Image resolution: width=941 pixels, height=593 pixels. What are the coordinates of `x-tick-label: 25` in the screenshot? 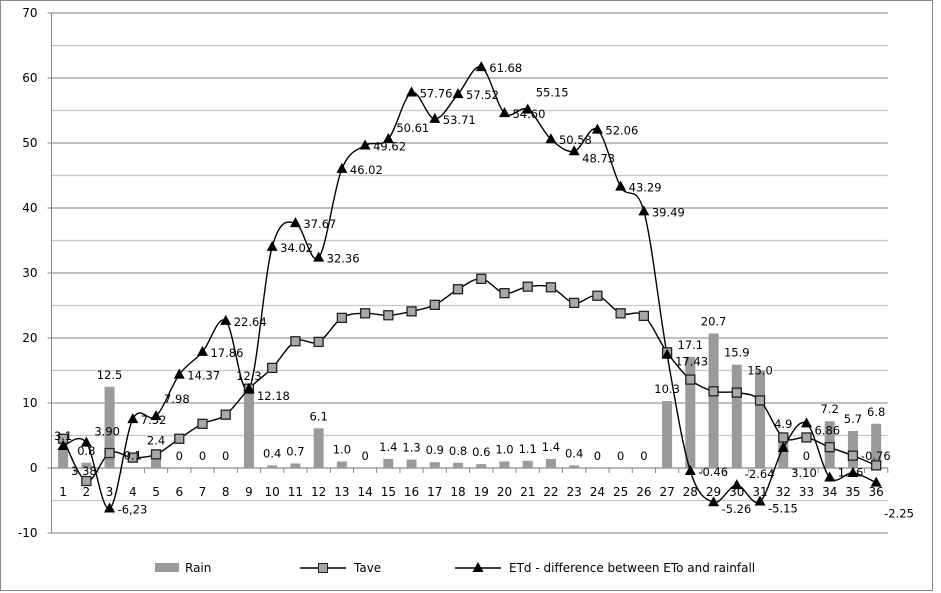 It's located at (620, 492).